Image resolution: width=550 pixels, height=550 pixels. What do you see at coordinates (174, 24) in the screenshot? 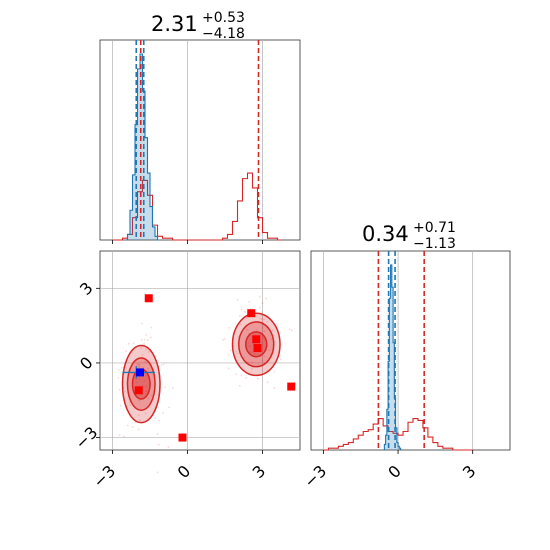
I see `title-1-value: 2.31` at bounding box center [174, 24].